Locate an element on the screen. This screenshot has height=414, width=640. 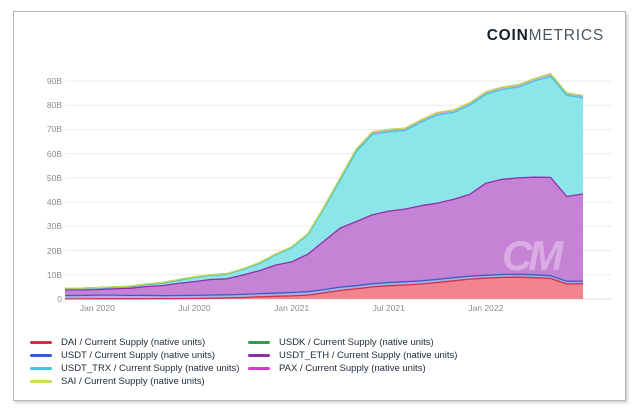
legend-swatch-USDT_ETH is located at coordinates (259, 355).